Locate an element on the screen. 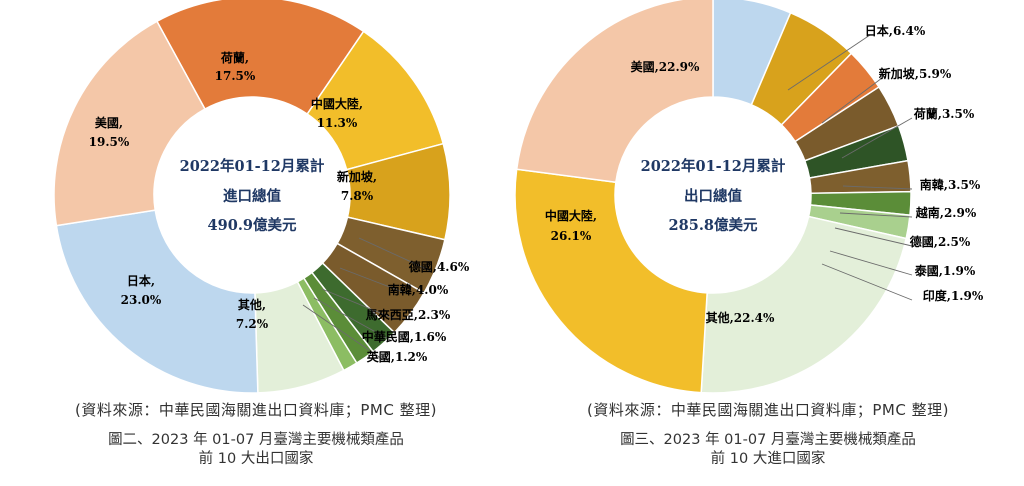  chart2-label-6: 泰國,1.9% is located at coordinates (945, 270).